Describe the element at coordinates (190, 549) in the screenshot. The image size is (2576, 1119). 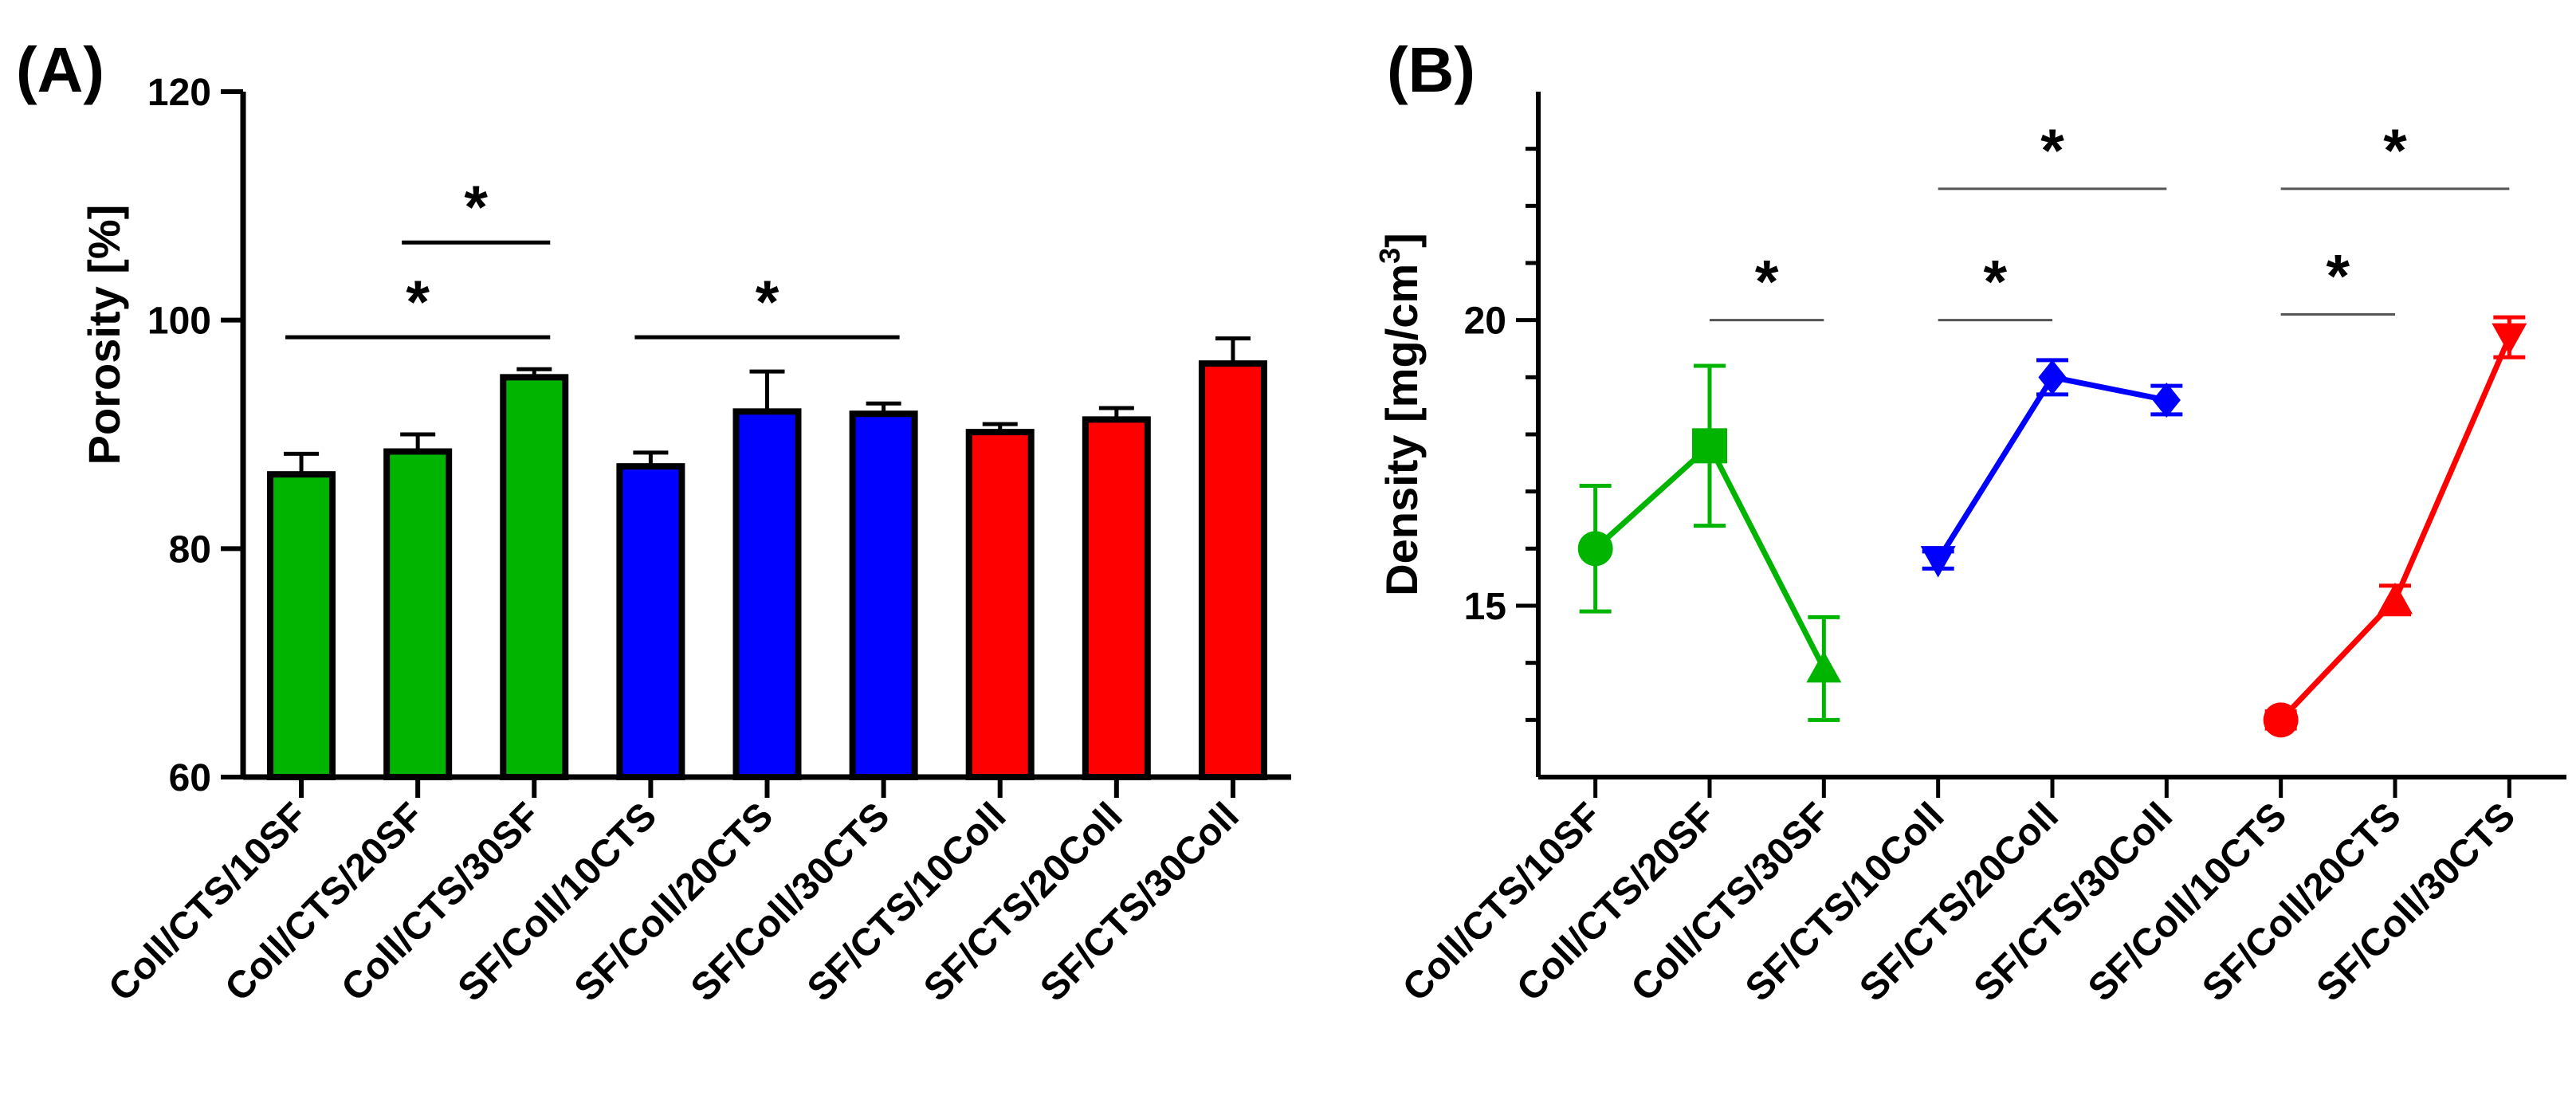
I see `porosity-y-tick-label: 80` at that location.